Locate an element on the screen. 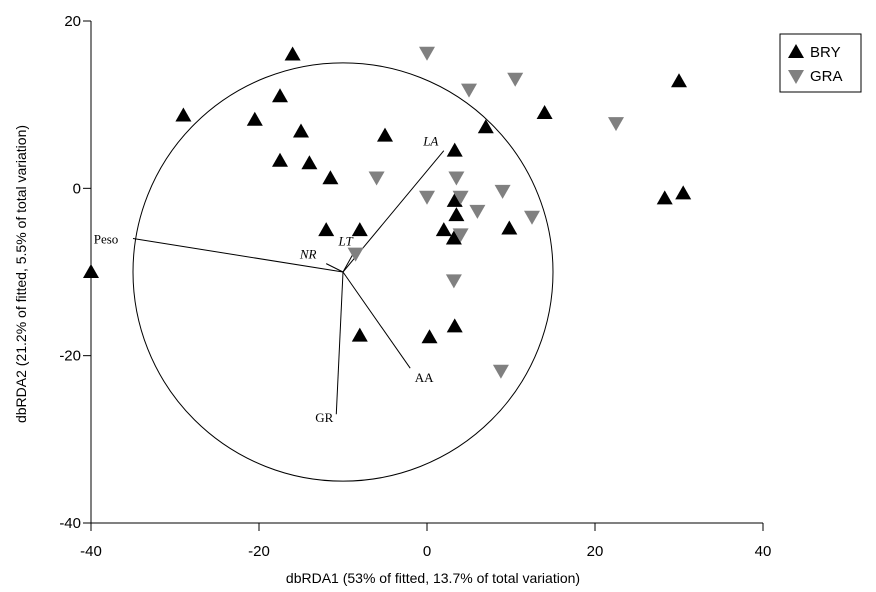 Image resolution: width=876 pixels, height=592 pixels. y-tick-label: -40 is located at coordinates (70, 523).